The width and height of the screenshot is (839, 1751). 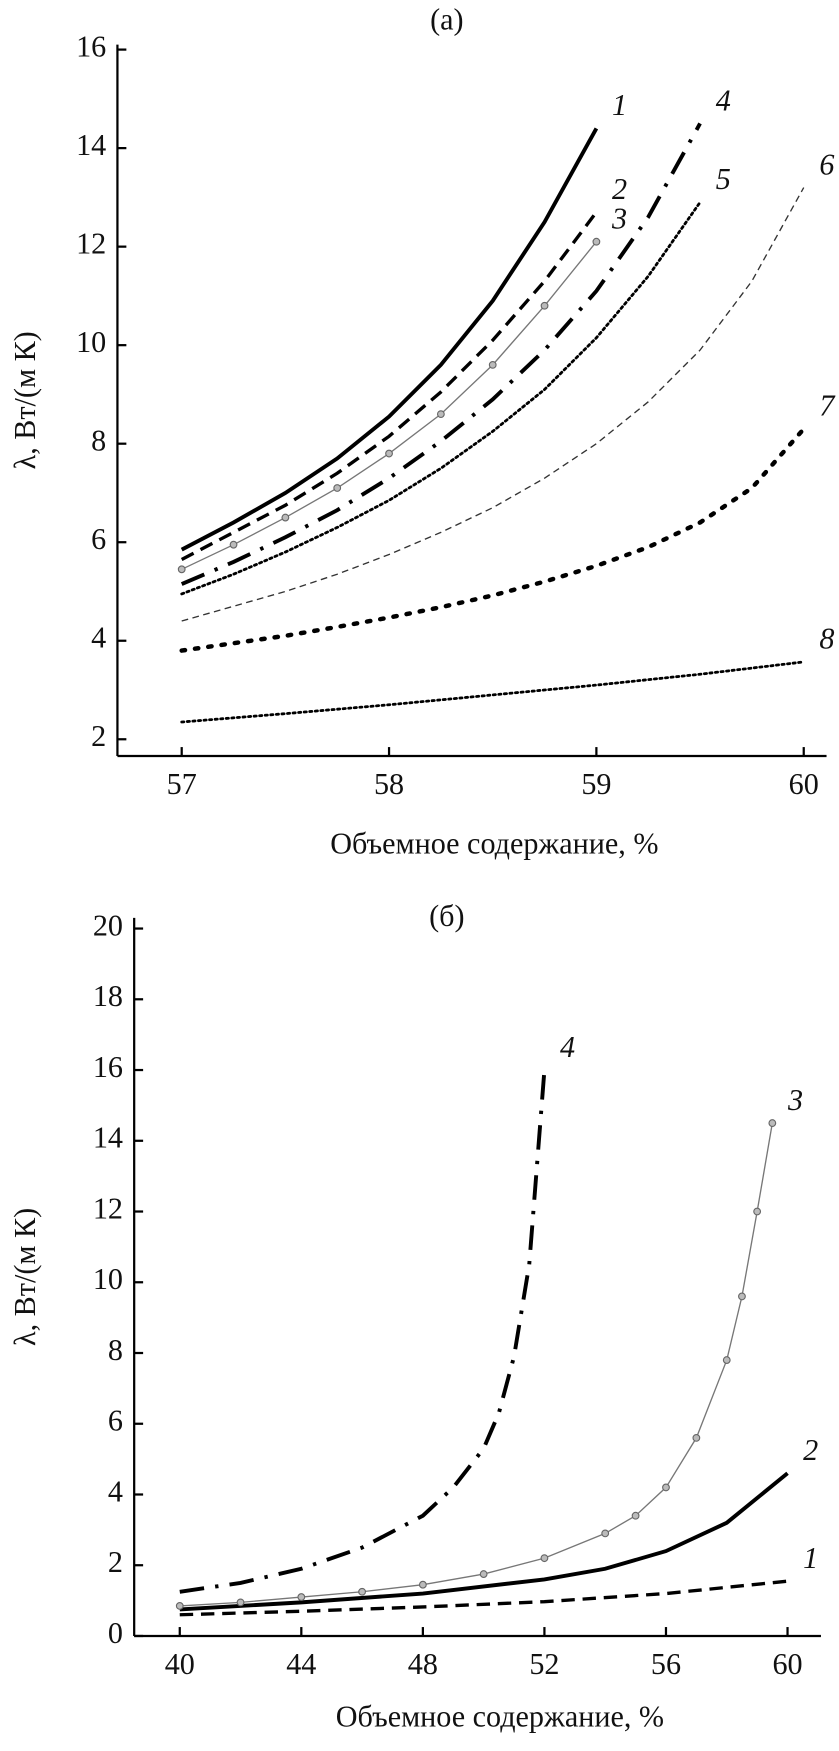 What do you see at coordinates (446, 916) in the screenshot?
I see `panel-title: (б)` at bounding box center [446, 916].